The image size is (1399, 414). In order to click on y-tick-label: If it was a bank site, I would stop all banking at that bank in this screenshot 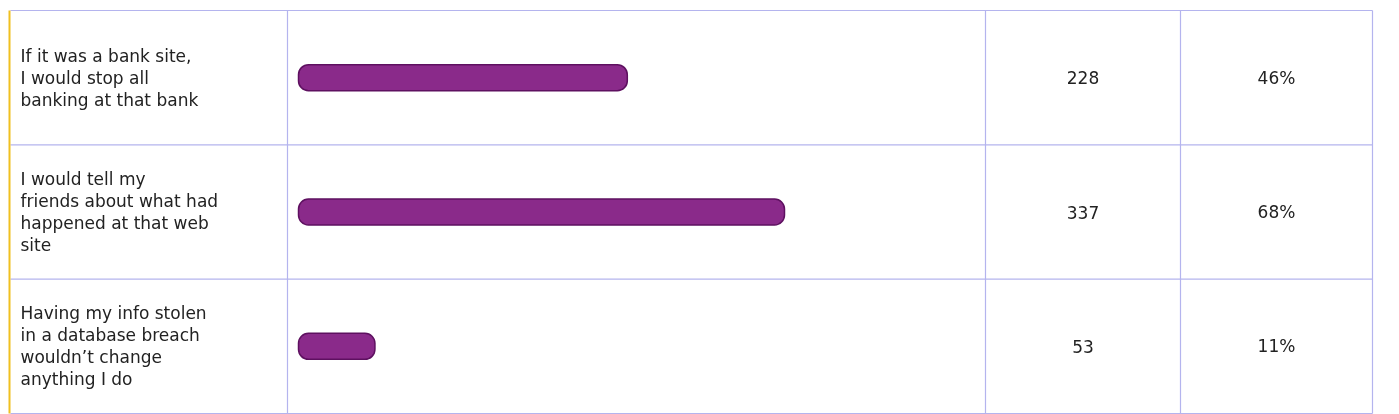, I will do `click(109, 77)`.